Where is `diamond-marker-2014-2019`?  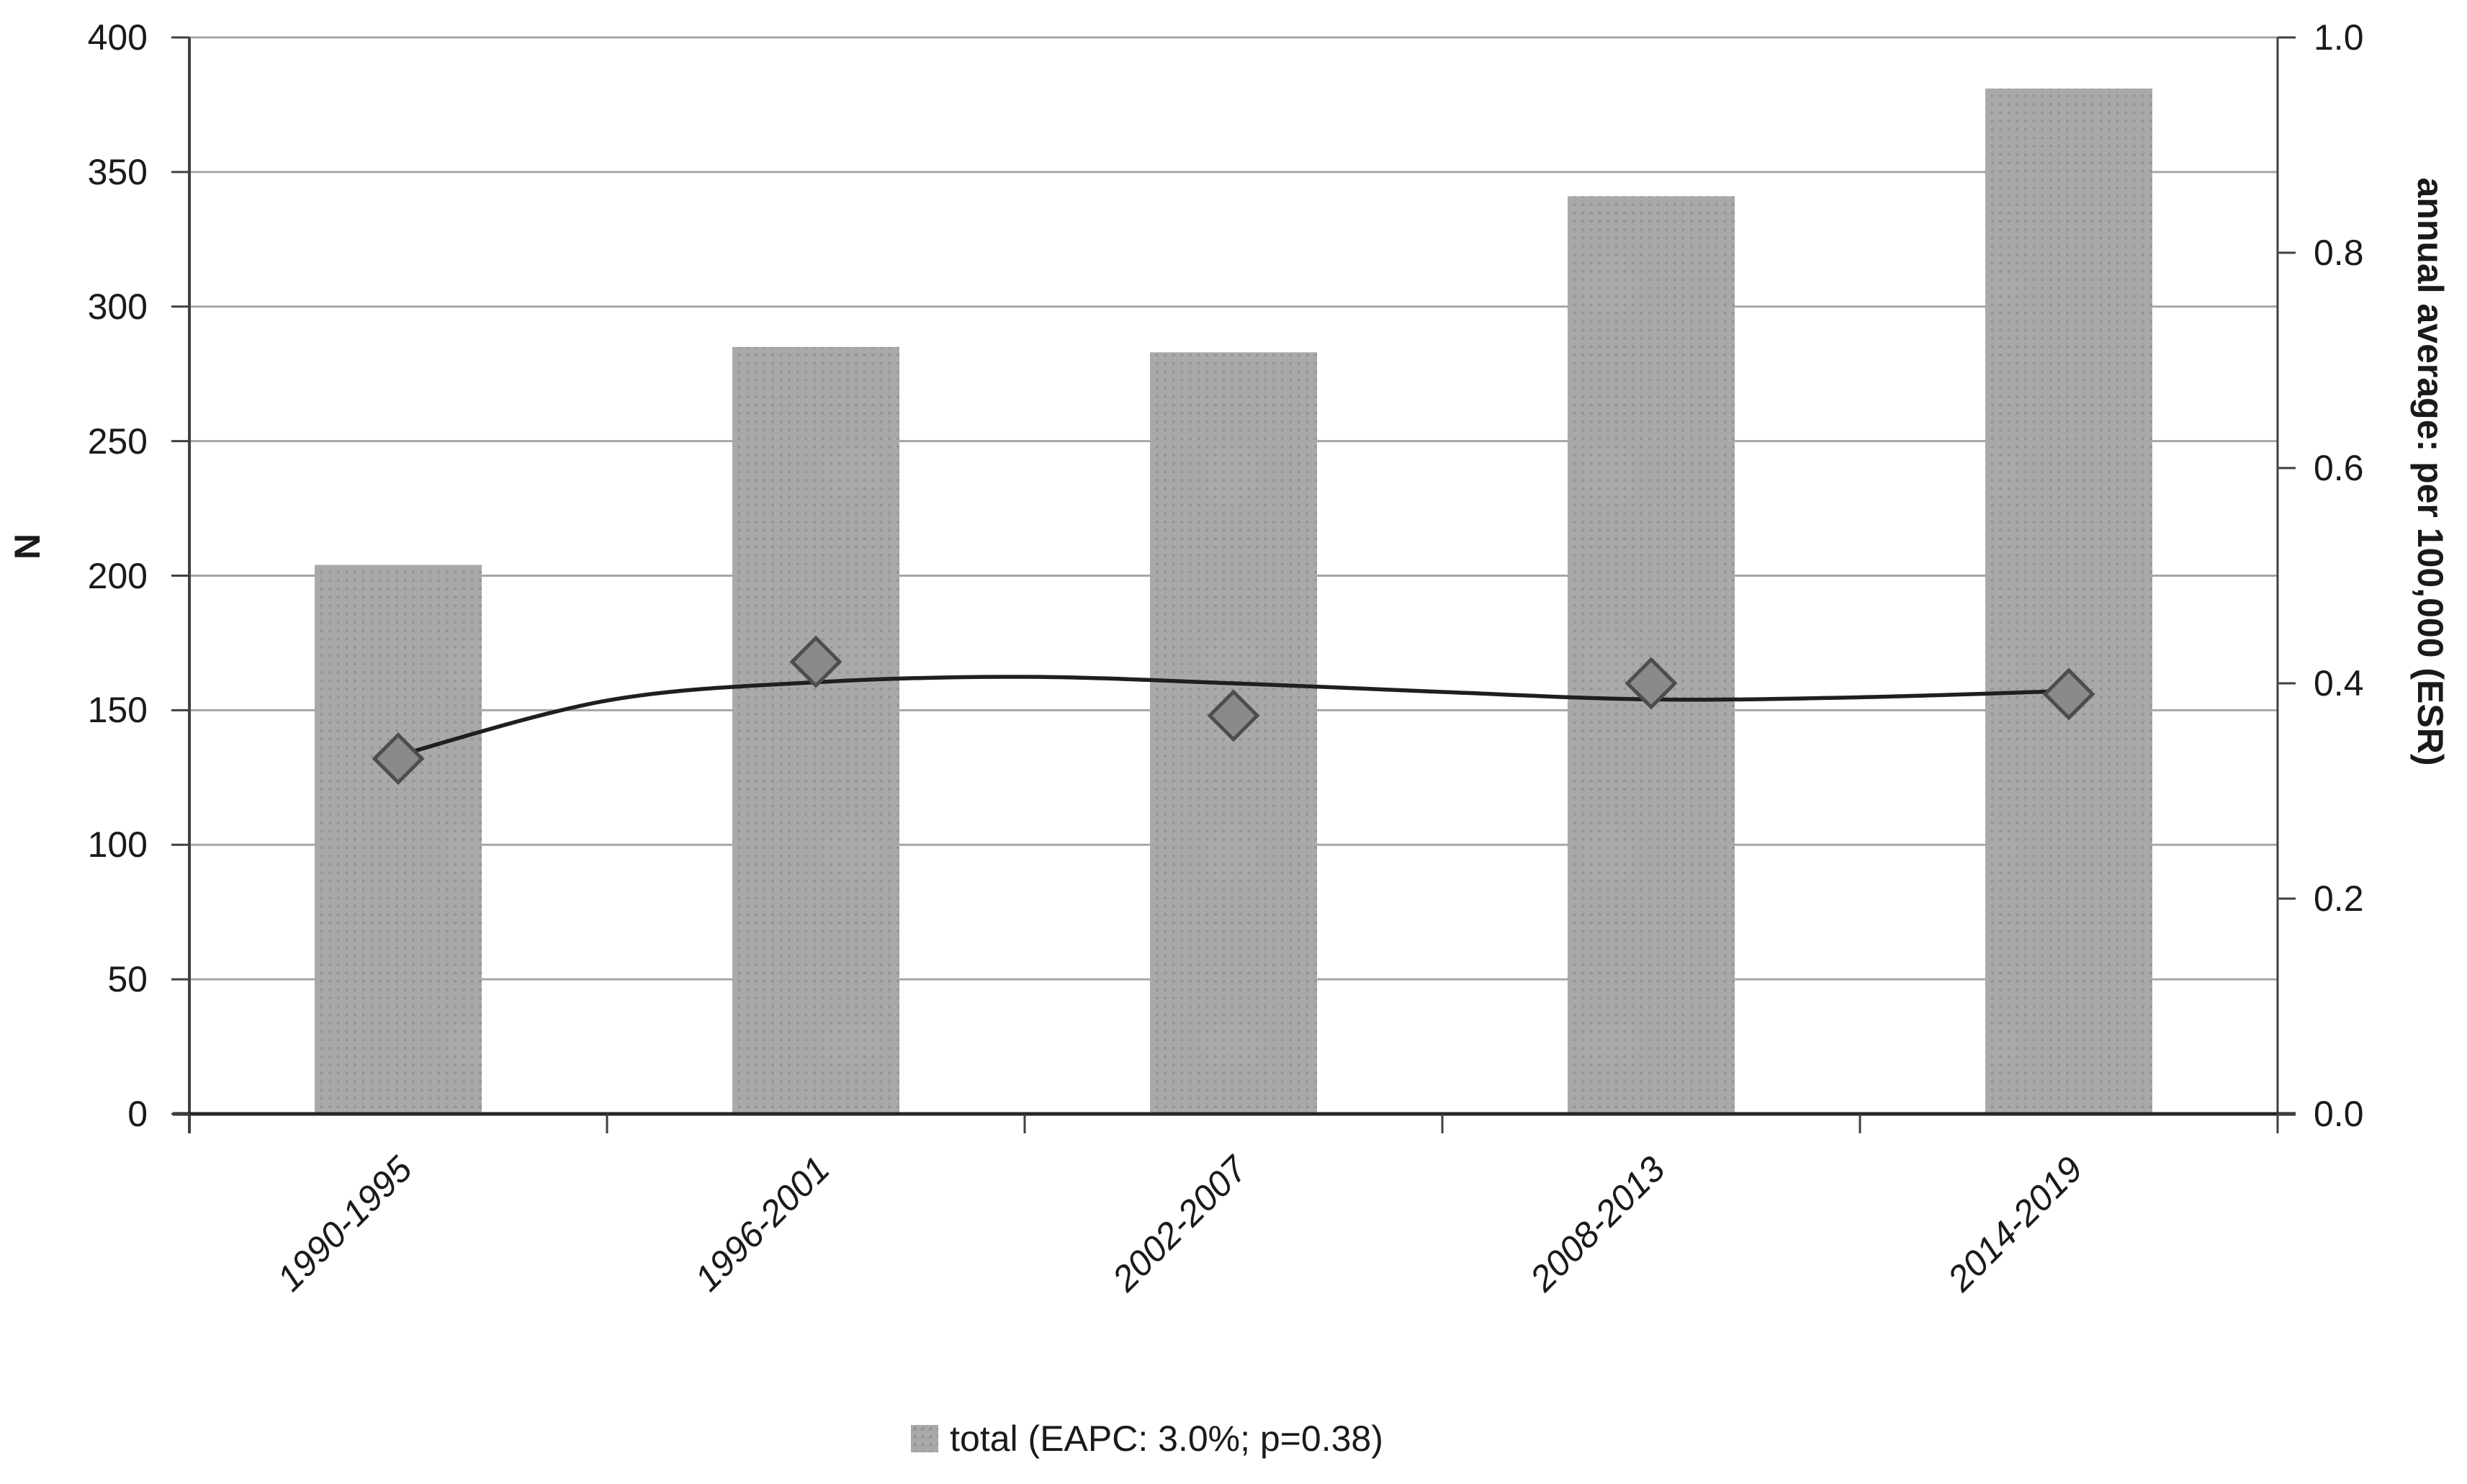 diamond-marker-2014-2019 is located at coordinates (2068, 694).